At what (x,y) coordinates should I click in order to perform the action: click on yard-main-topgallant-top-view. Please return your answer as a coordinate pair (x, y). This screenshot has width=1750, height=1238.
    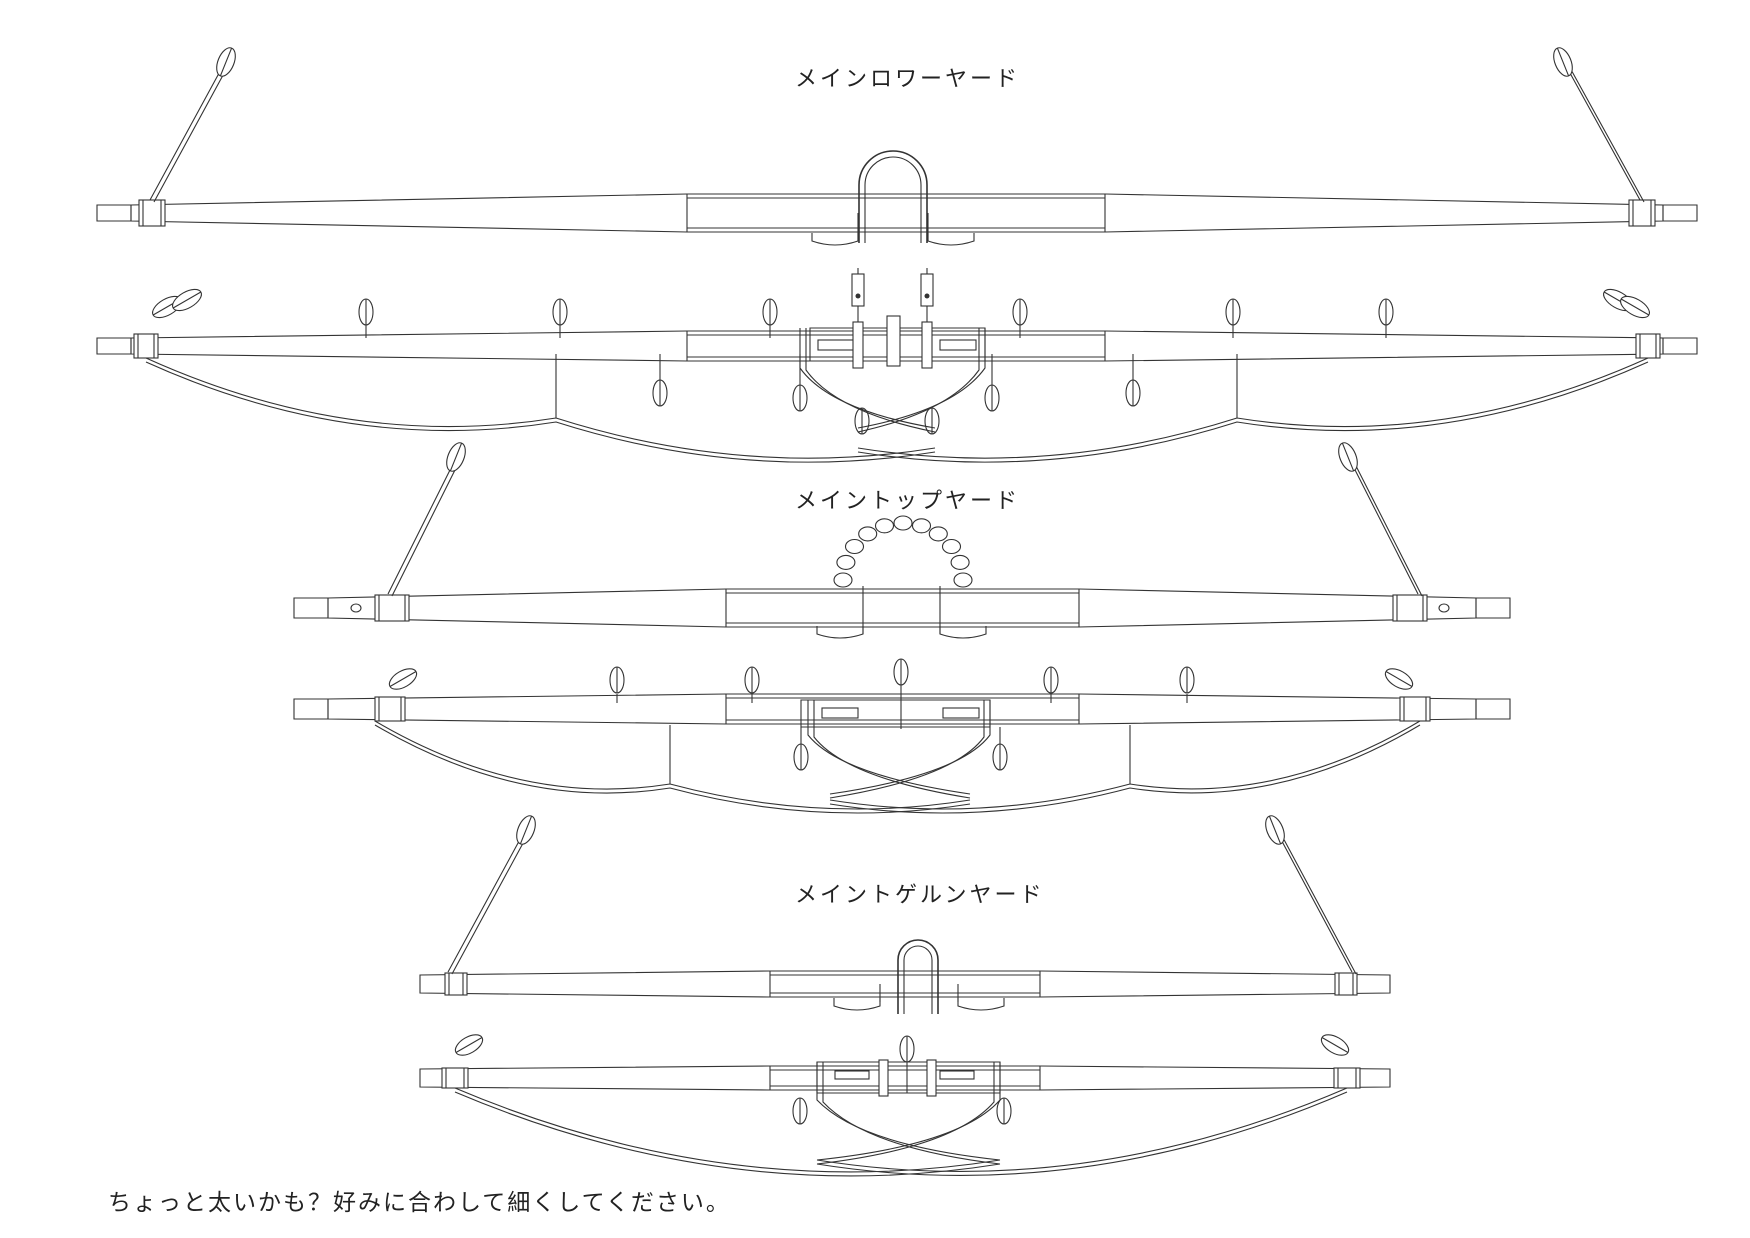
    Looking at the image, I should click on (905, 1105).